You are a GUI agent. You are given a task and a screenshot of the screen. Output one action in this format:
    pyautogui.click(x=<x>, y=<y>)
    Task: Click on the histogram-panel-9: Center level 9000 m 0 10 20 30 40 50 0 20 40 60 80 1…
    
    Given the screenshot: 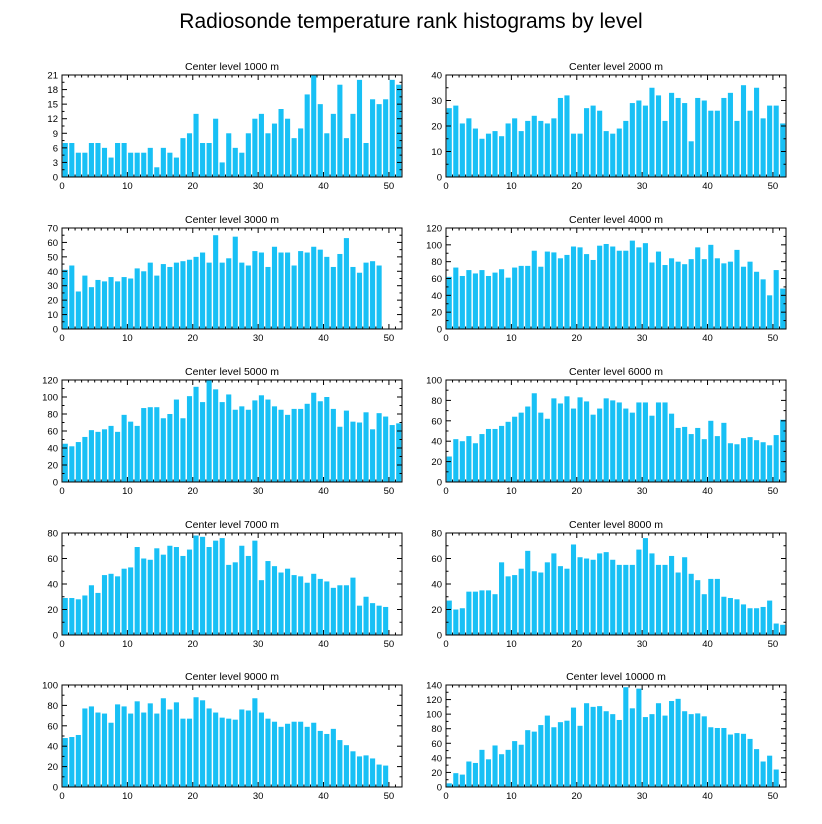 What is the action you would take?
    pyautogui.click(x=222, y=736)
    